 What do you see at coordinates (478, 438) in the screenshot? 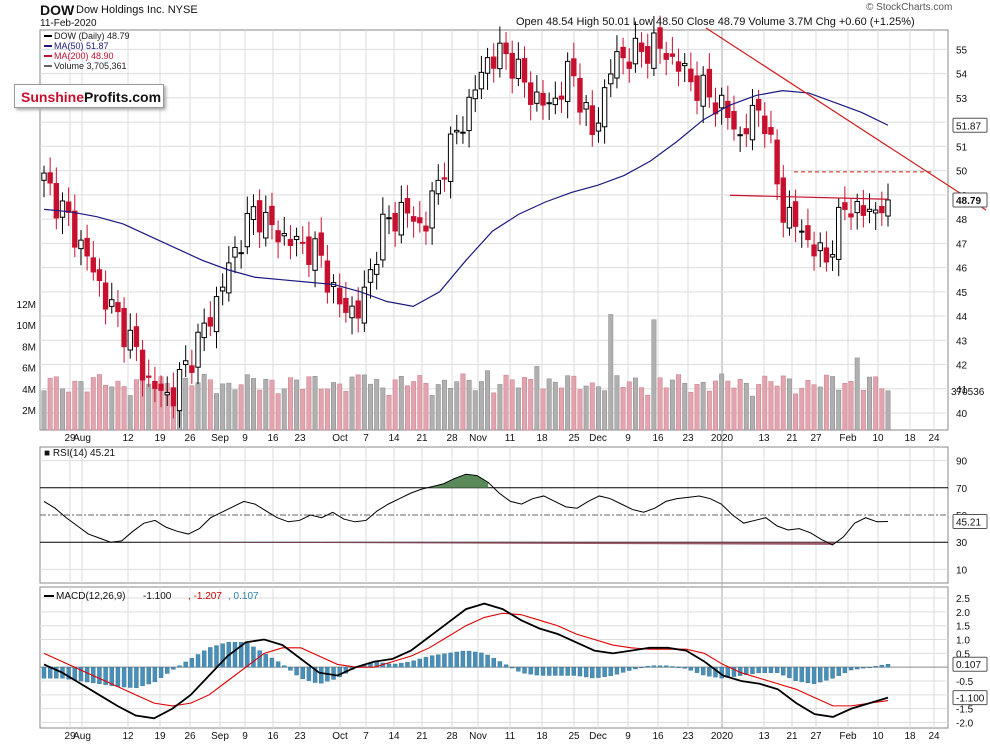
I see `x-tick-label: Nov` at bounding box center [478, 438].